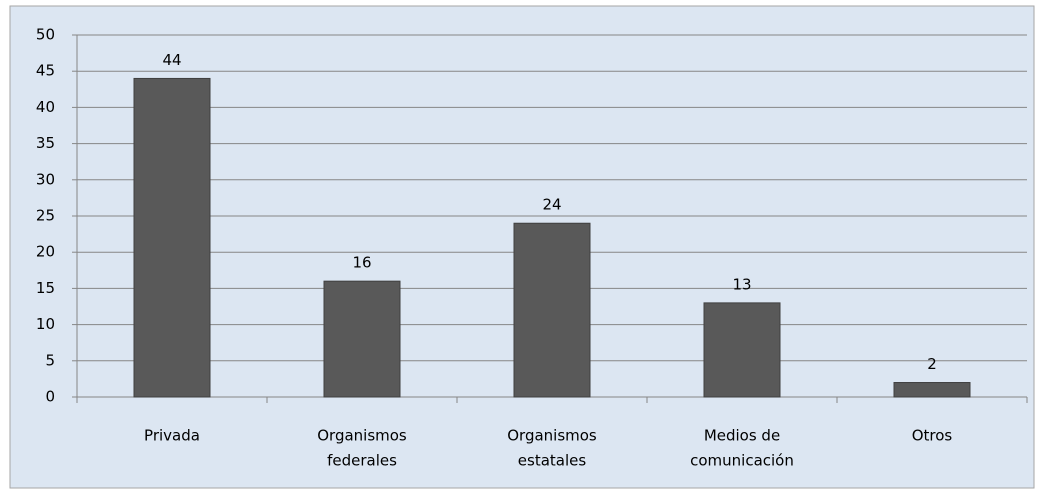 Image resolution: width=1037 pixels, height=491 pixels. What do you see at coordinates (552, 461) in the screenshot?
I see `x-tick-label: estatales` at bounding box center [552, 461].